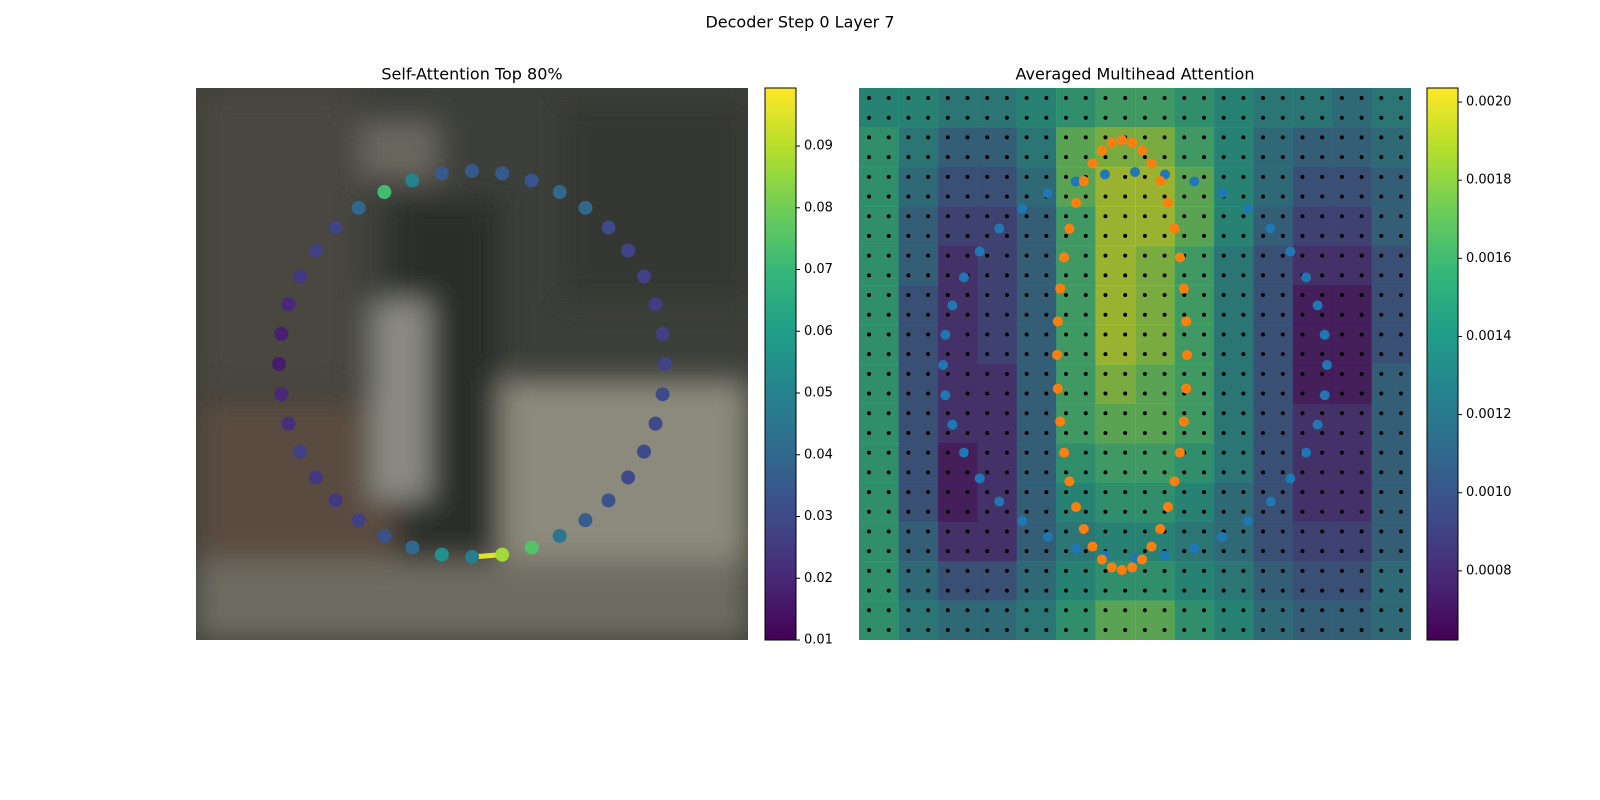 The width and height of the screenshot is (1600, 800). What do you see at coordinates (1135, 74) in the screenshot?
I see `subplot-title: Averaged Multihead Attention` at bounding box center [1135, 74].